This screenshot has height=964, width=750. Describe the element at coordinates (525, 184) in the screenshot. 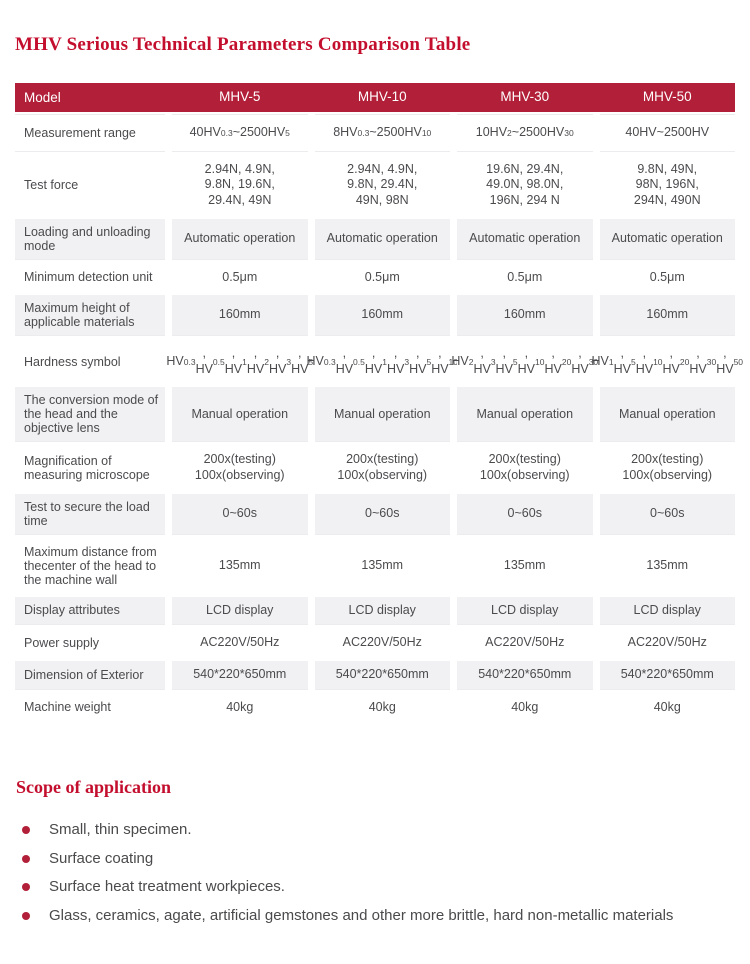

I see `row-value: 19.6N, 29.4N, 49.0N, 98.0N, 196N, 294 N` at that location.